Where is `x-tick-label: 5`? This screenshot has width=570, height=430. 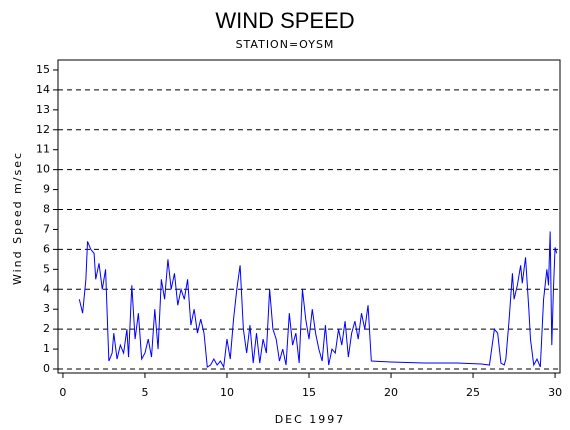
x-tick-label: 5 is located at coordinates (144, 392).